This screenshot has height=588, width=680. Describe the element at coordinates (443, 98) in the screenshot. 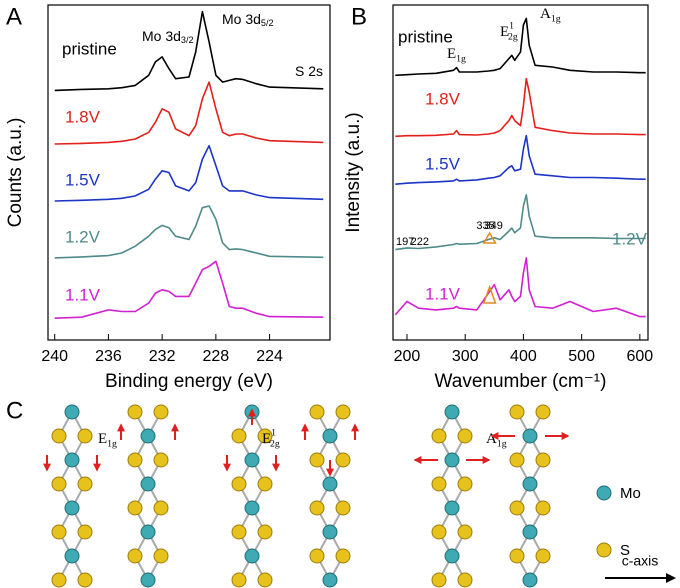

I see `series-label: 1.8V` at that location.